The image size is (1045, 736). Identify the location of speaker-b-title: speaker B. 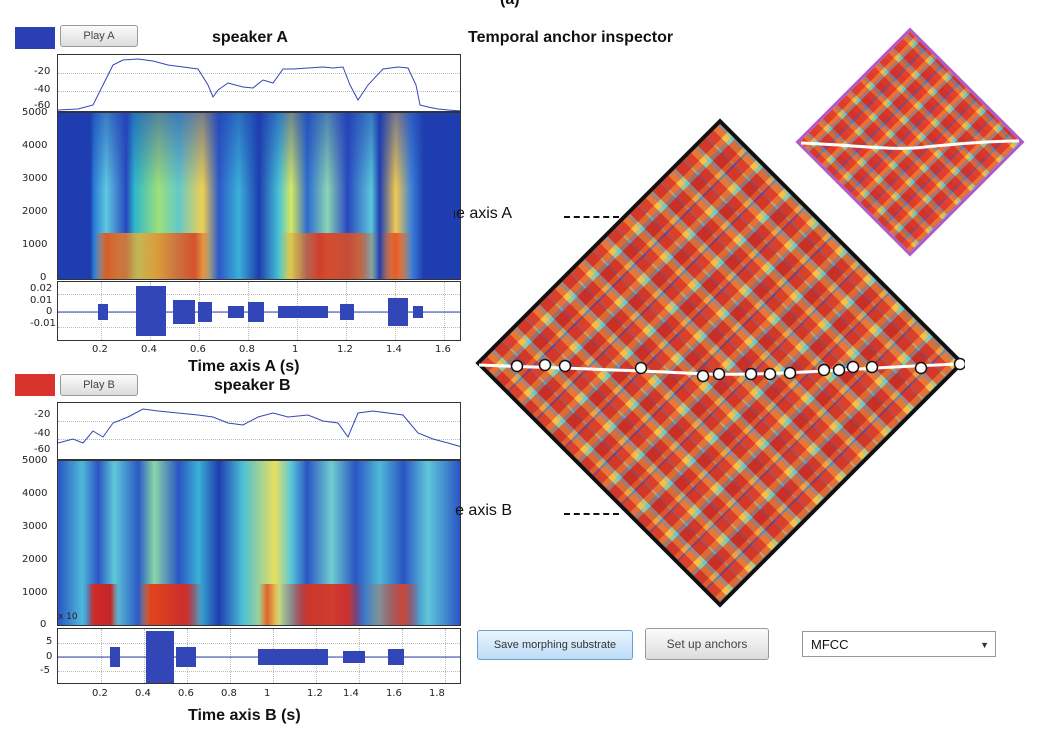
(252, 385).